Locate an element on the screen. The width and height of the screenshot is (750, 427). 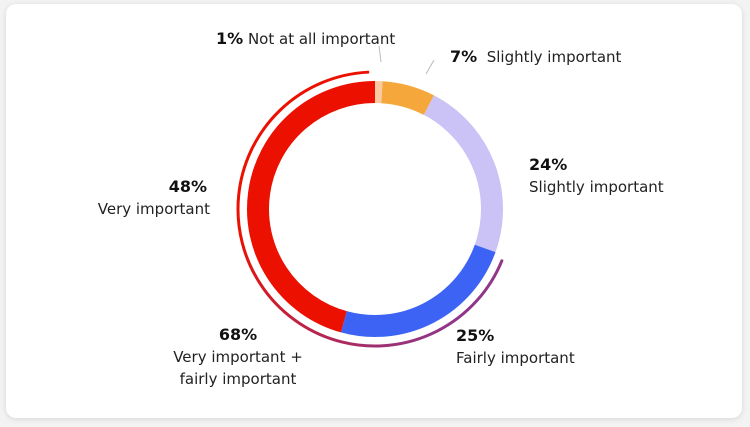
category-label: Not at all important is located at coordinates (321, 39).